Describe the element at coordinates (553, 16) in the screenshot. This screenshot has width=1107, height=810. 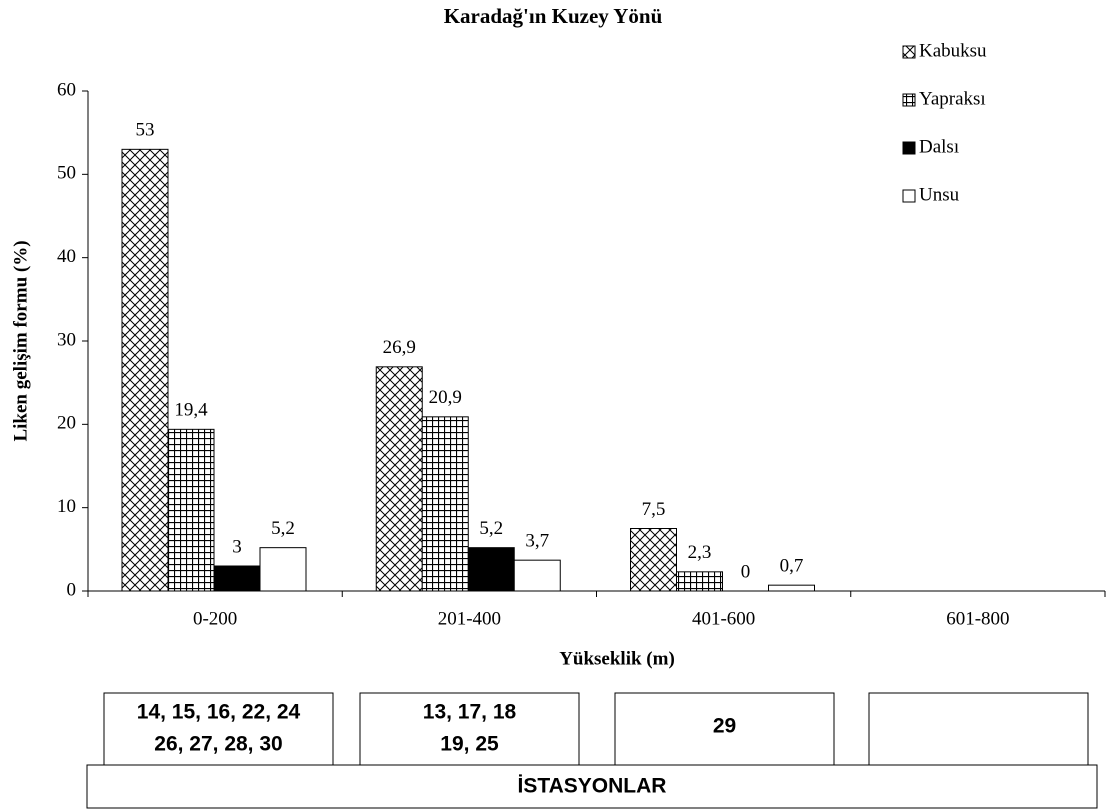
I see `chart-title: Karadağ'ın Kuzey Yönü` at that location.